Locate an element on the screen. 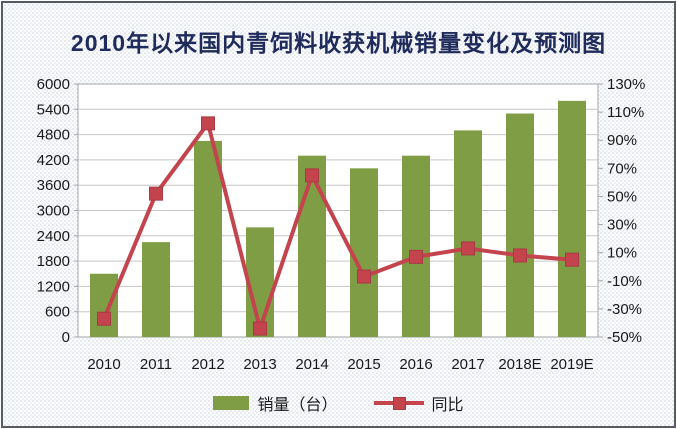 This screenshot has width=677, height=429. x-axis-label: 2018E is located at coordinates (519, 364).